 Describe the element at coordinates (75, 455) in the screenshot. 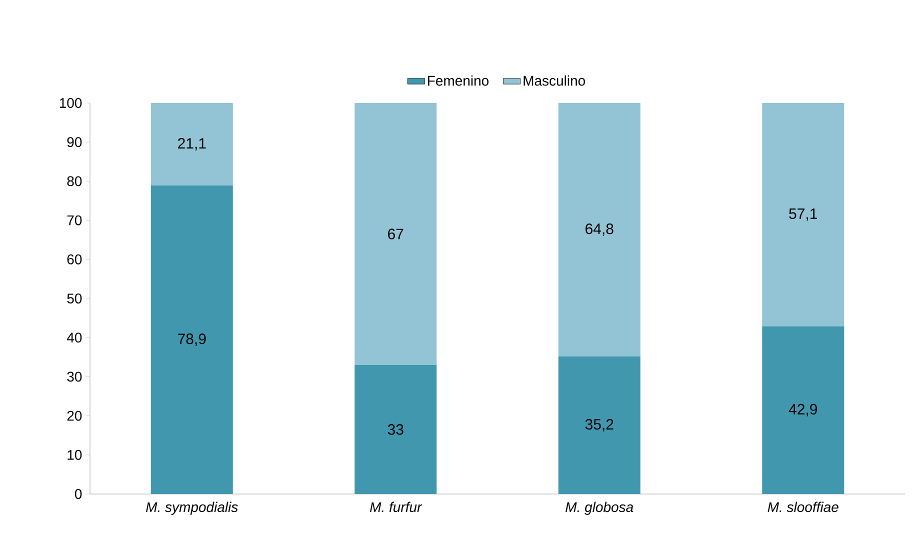

I see `y-tick-label: 10` at that location.